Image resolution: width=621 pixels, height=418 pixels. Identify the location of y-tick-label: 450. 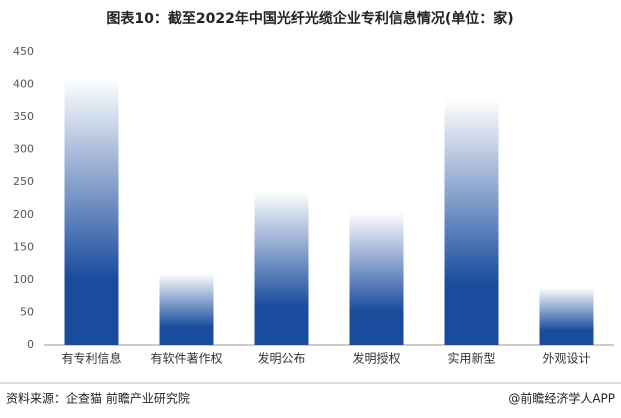
(23, 51).